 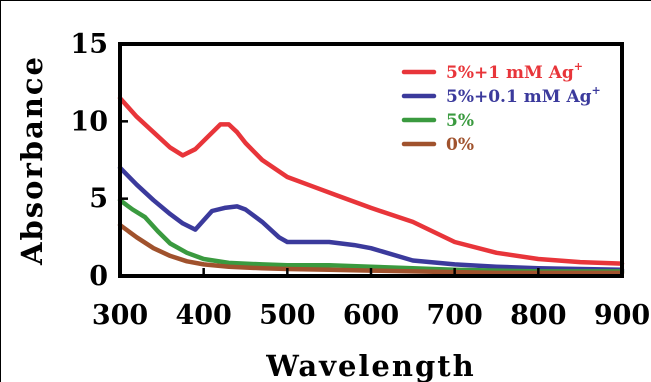 I want to click on x-tick-label: 700, so click(x=454, y=315).